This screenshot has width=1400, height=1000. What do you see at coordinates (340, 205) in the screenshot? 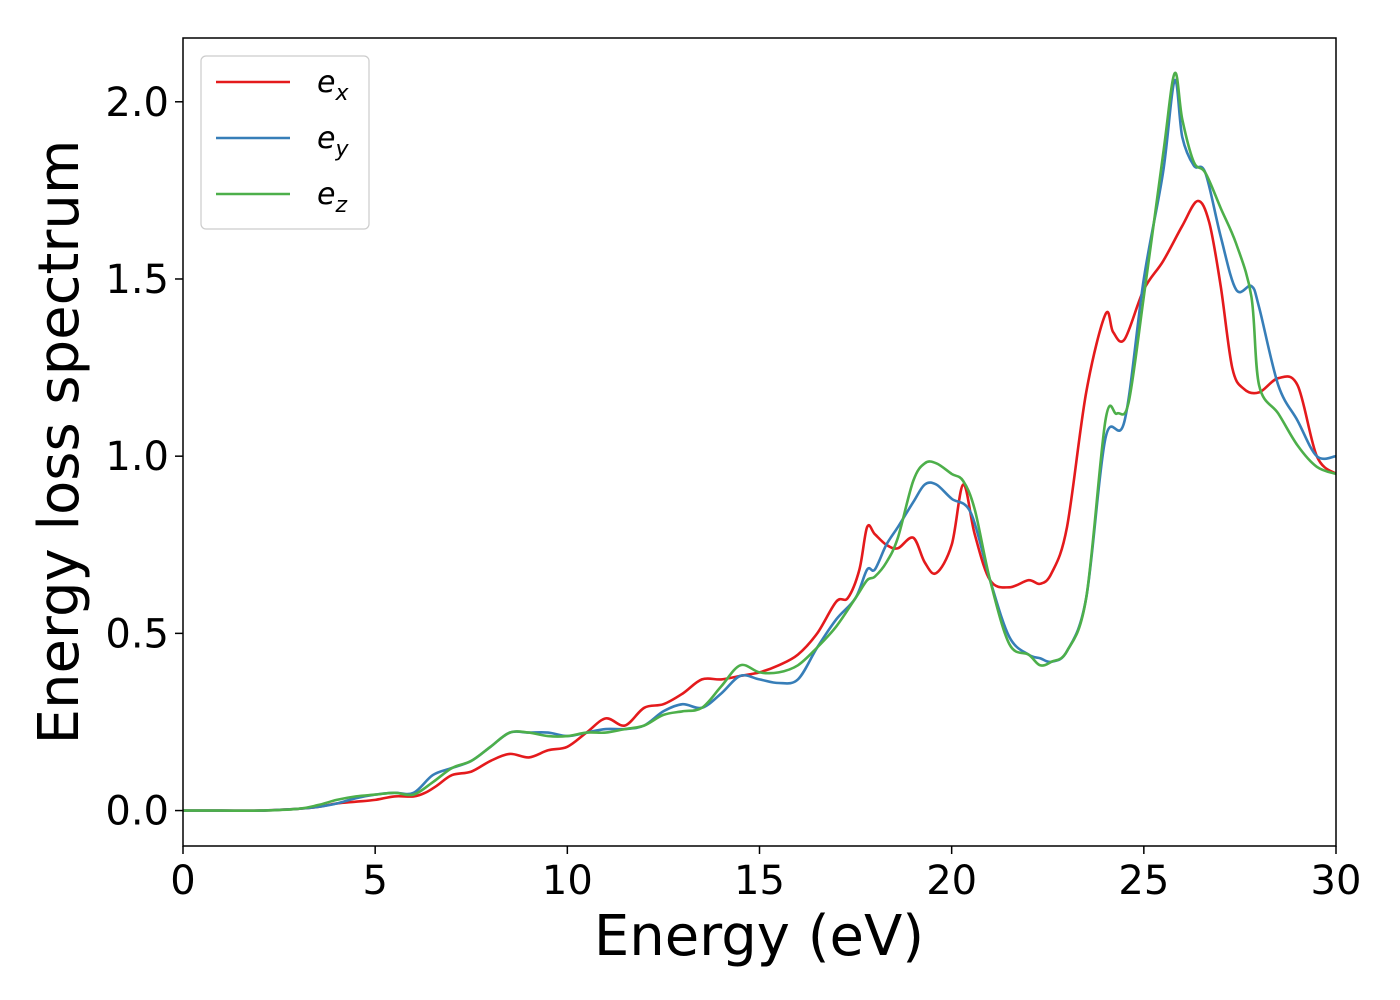
I see `legend-label-sub: z` at bounding box center [340, 205].